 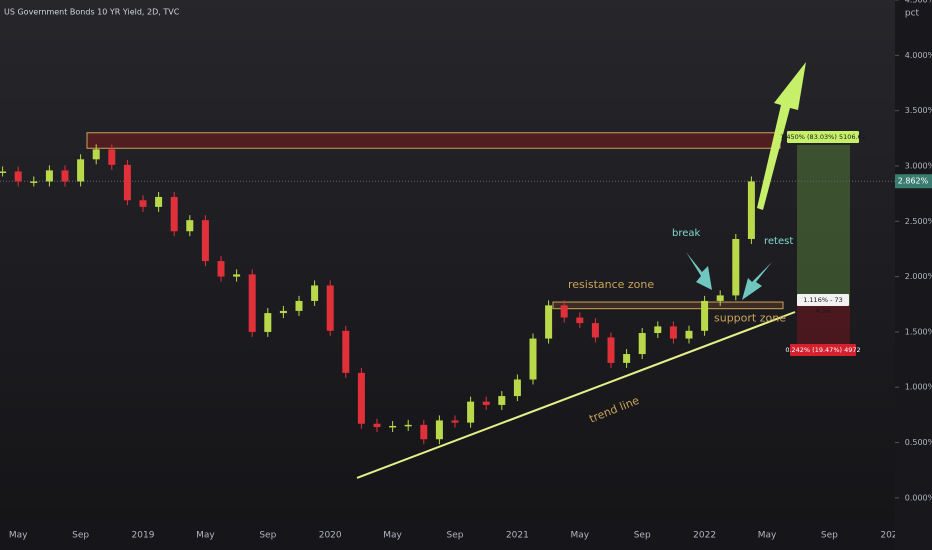 I want to click on y-tick-label: 1.500%, so click(x=918, y=331).